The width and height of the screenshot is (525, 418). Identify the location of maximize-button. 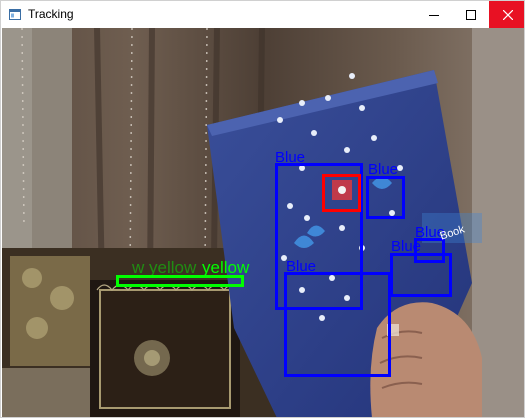
(470, 14).